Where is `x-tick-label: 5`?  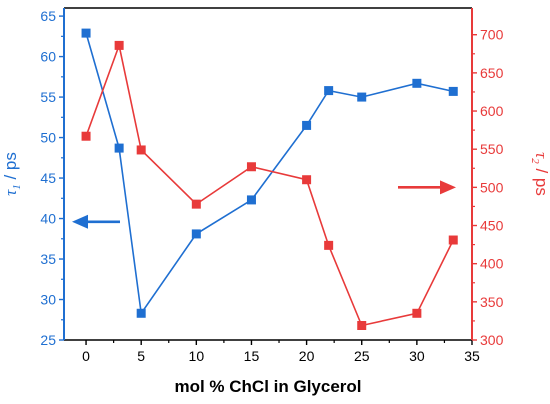 x-tick-label: 5 is located at coordinates (141, 356).